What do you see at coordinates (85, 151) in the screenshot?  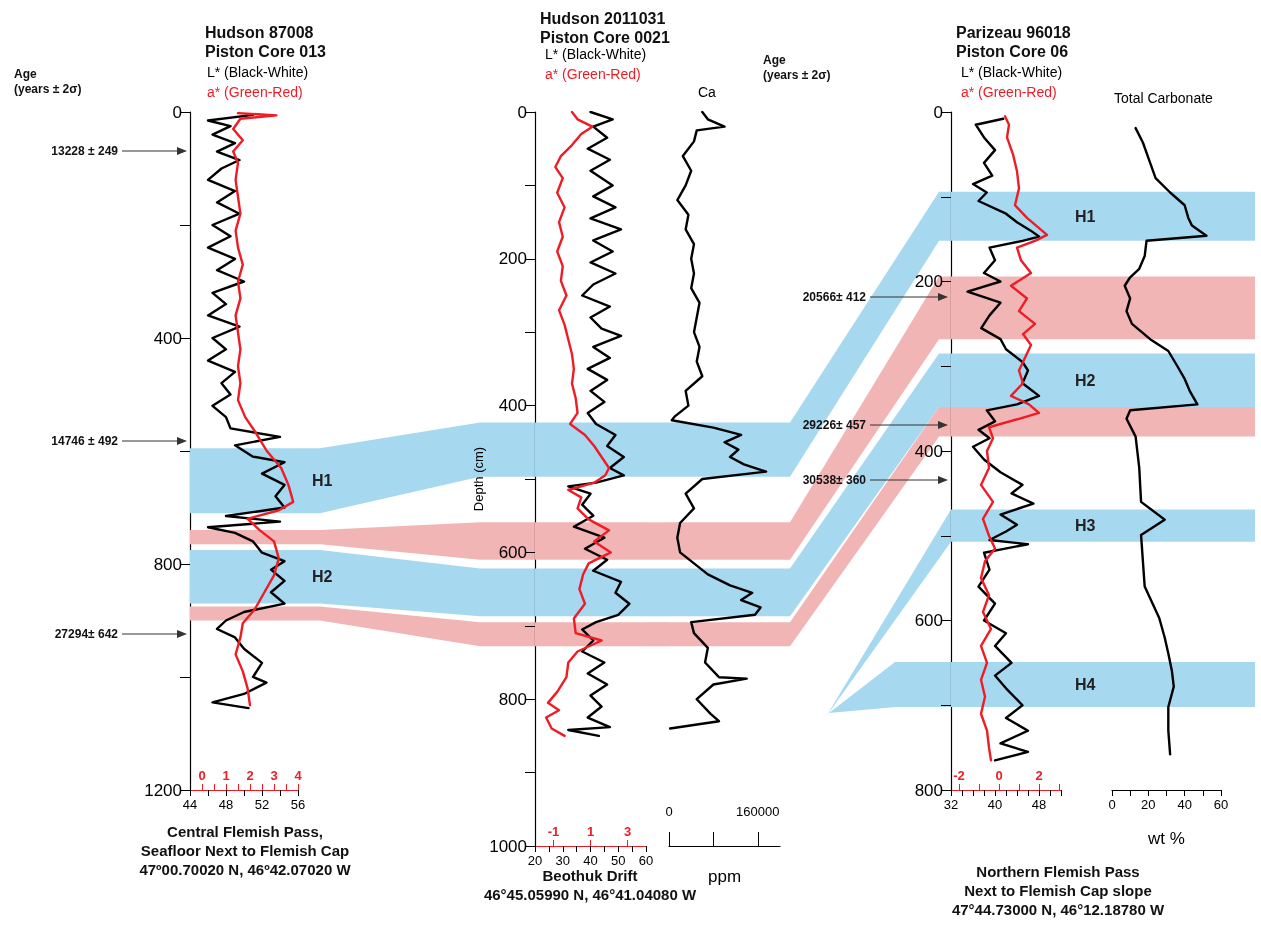 I see `text: 13228 ± 249` at bounding box center [85, 151].